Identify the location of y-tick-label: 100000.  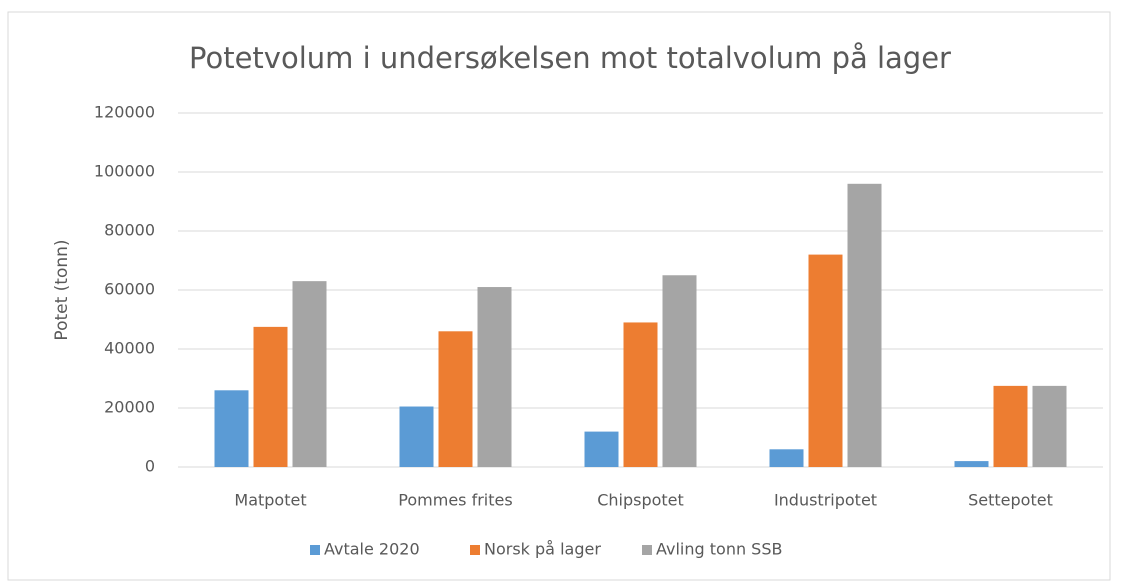
(124, 171).